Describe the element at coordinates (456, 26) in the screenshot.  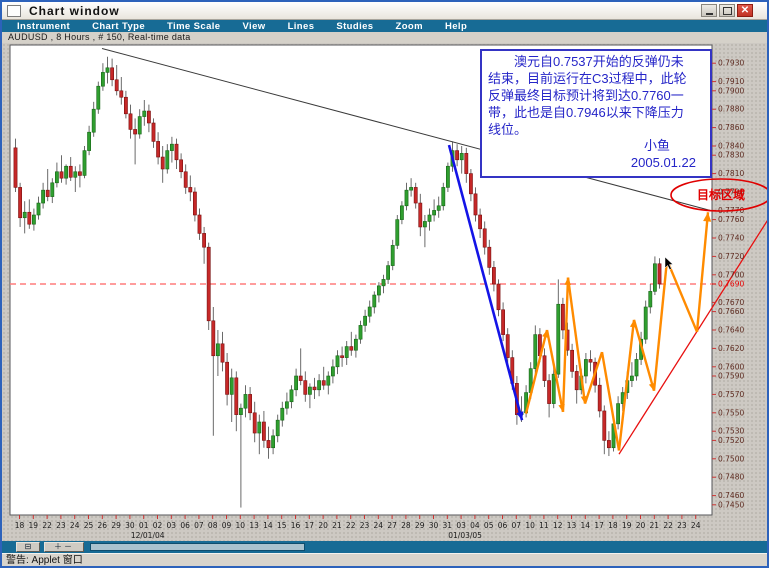
I see `menu-item-help: Help` at that location.